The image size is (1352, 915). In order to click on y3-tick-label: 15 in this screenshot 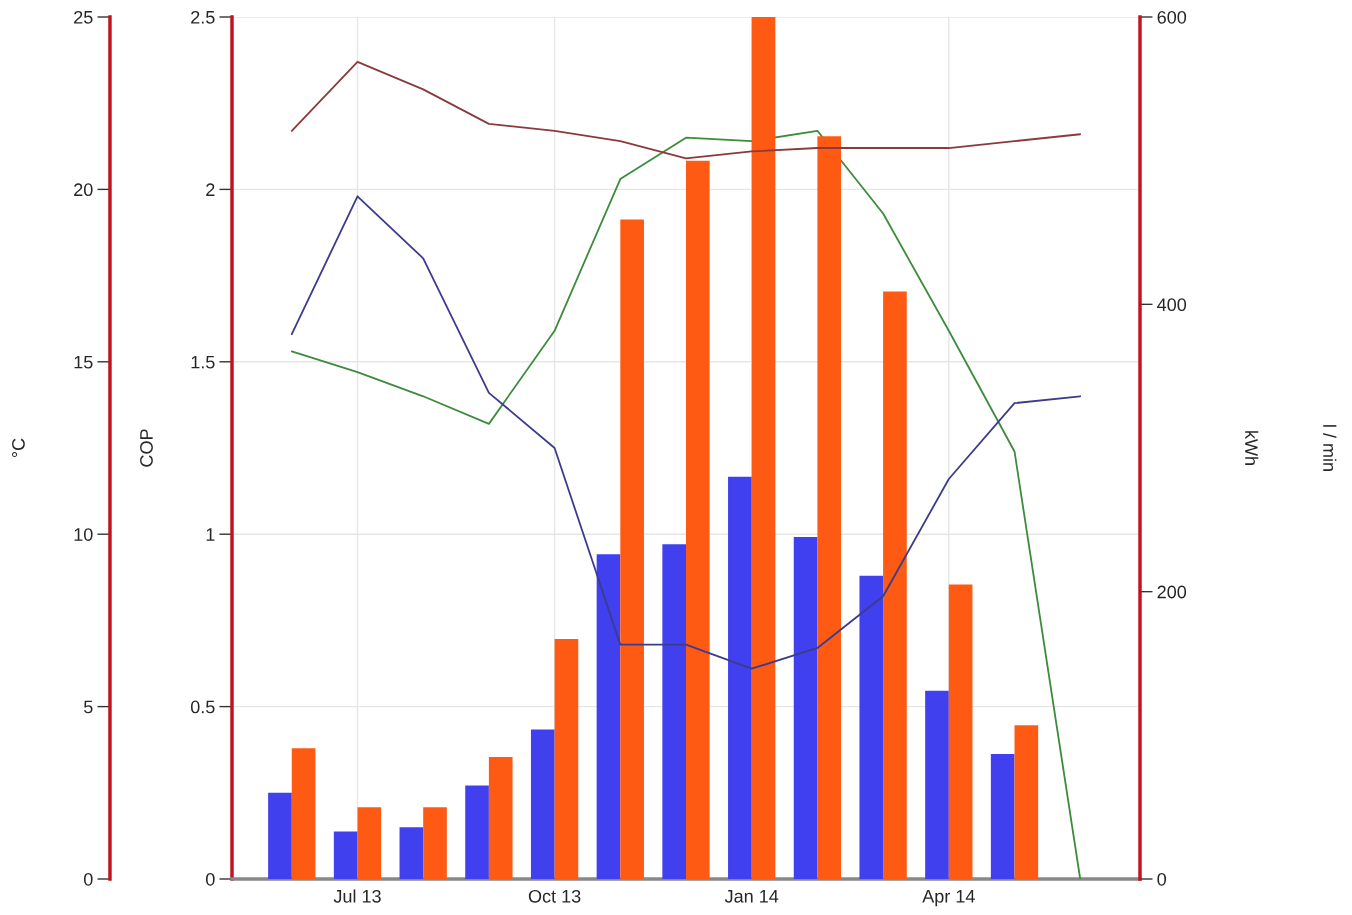, I will do `click(83, 362)`.